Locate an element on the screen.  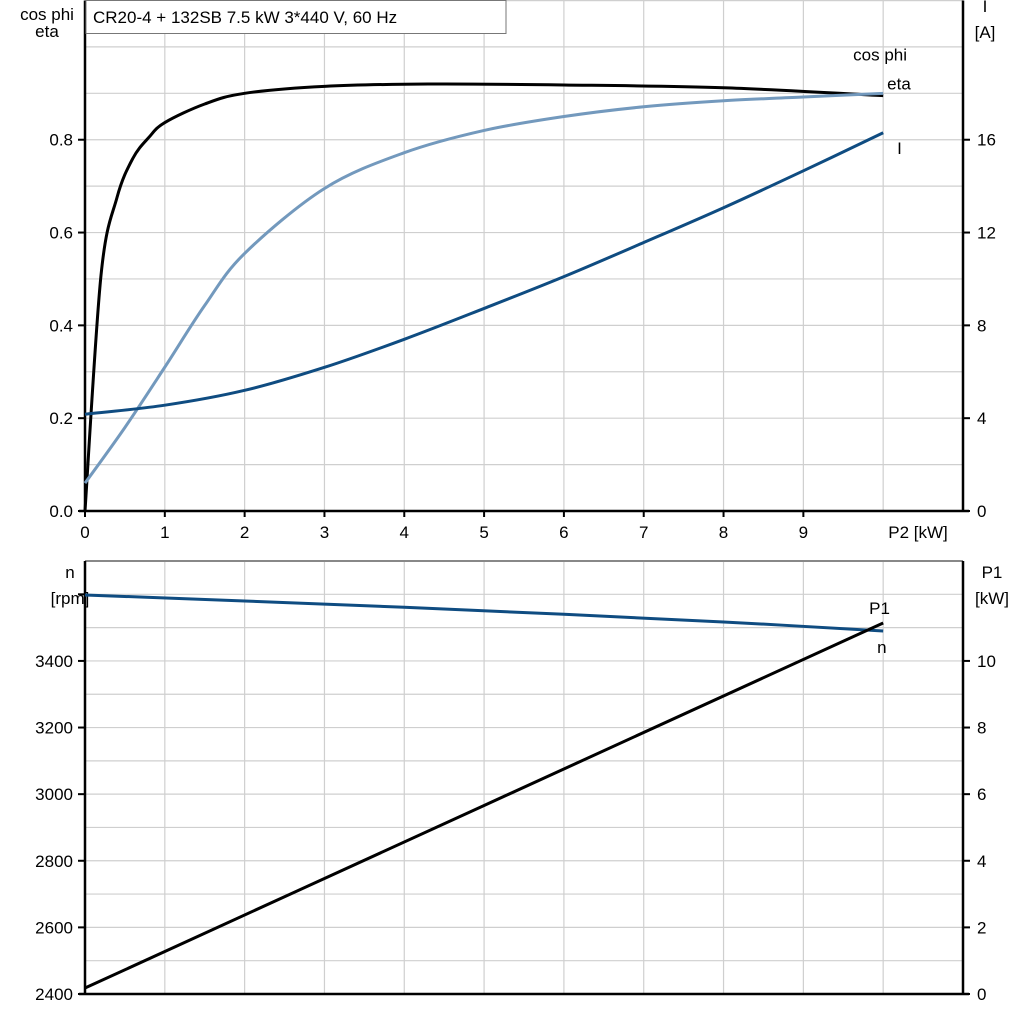
x-tick-label: 3 is located at coordinates (324, 532).